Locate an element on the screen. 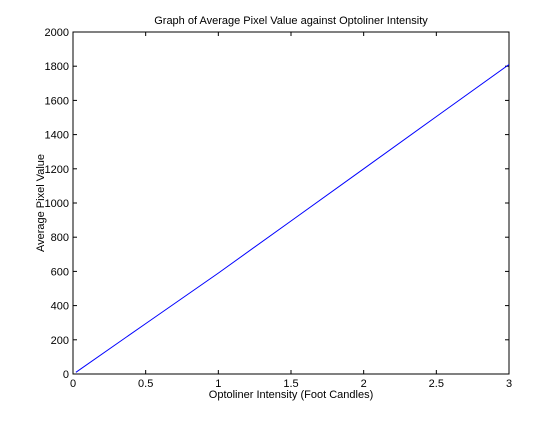  x-tick-label: 0.5 is located at coordinates (145, 384).